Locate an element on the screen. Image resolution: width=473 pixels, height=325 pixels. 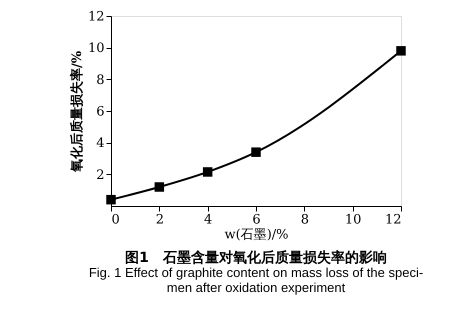
y-tick-label: 6 is located at coordinates (100, 112).